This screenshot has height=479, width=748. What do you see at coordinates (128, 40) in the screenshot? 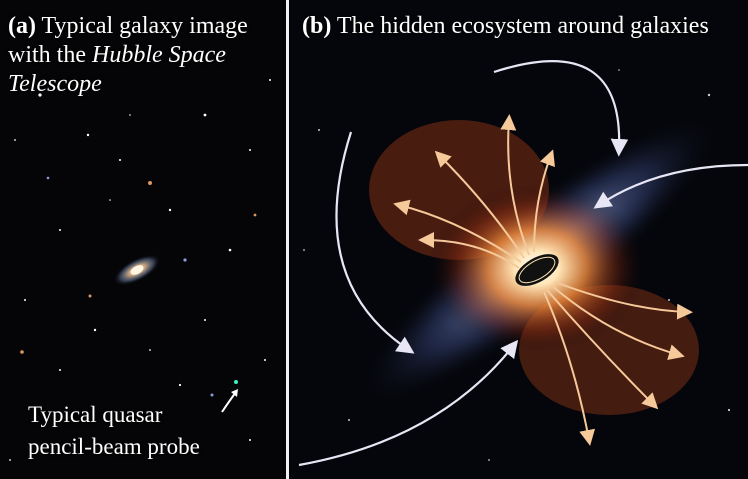
I see `panel-a-title: Typical galaxy image with the` at bounding box center [128, 40].